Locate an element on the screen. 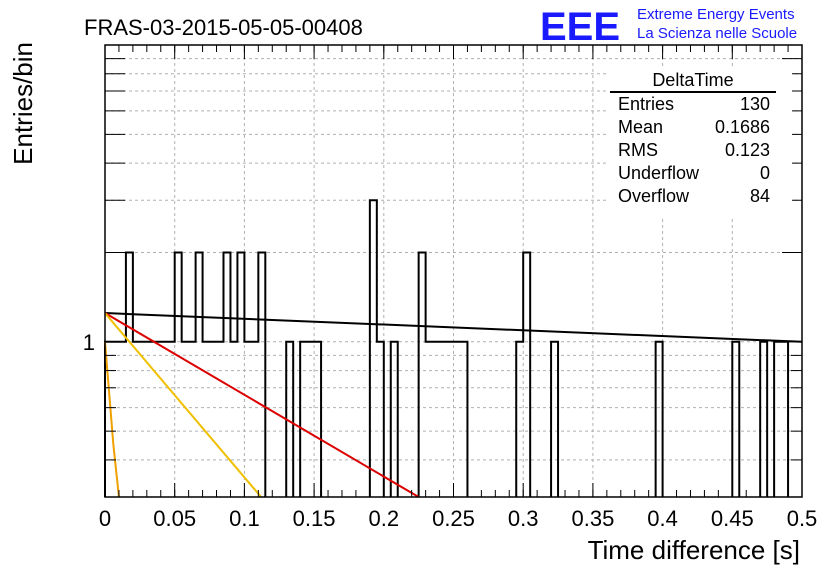  stats-row-label: Underflow is located at coordinates (659, 173).